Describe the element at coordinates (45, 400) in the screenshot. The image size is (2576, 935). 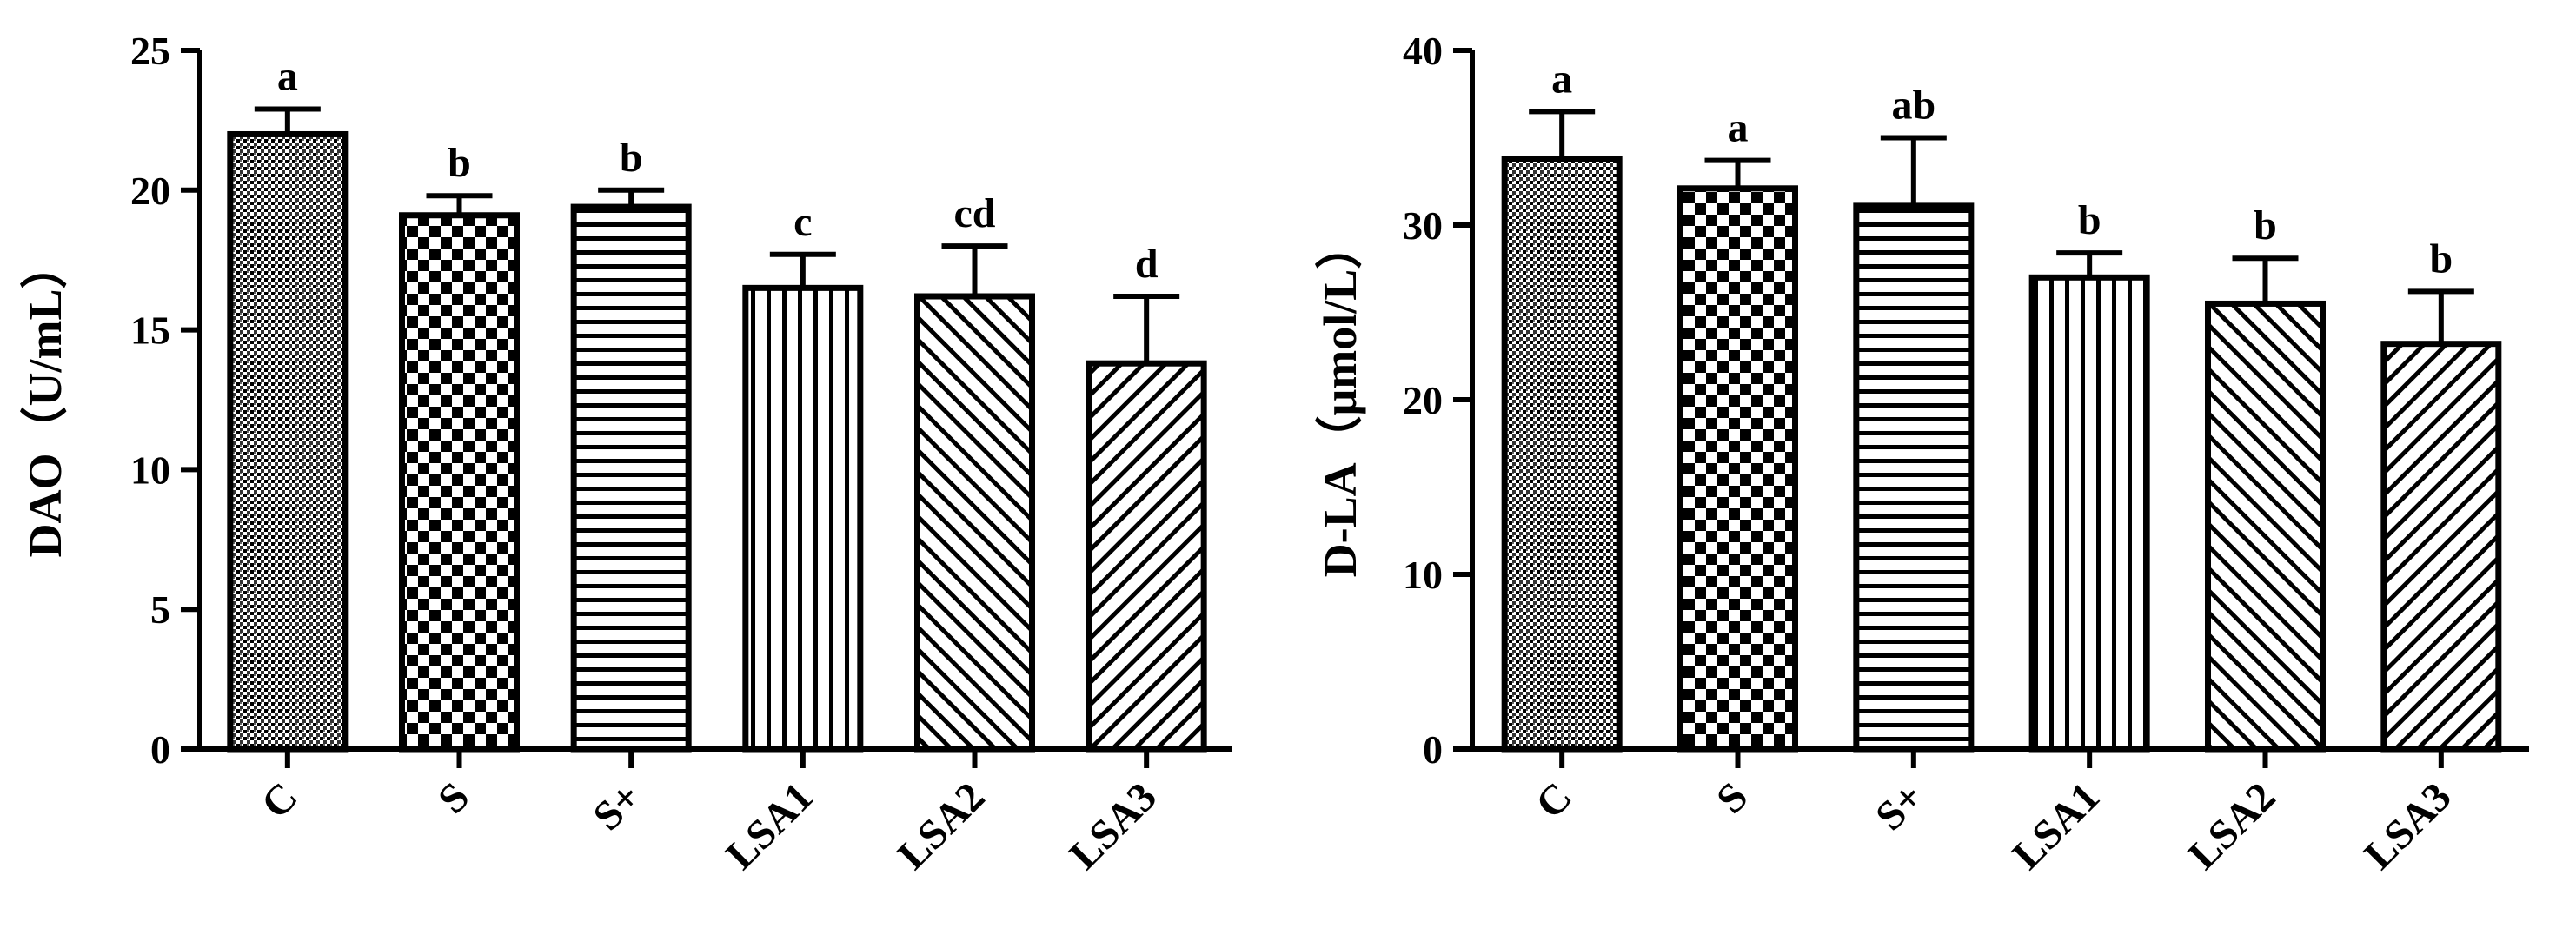
I see `y-axis-title: DAO（U/mL）` at that location.